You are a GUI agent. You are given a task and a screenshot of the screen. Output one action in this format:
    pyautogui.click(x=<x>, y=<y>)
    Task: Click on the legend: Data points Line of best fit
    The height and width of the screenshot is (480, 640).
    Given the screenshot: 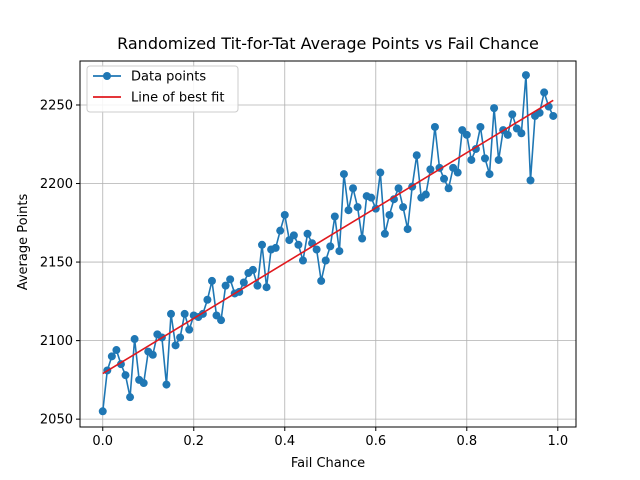 What is the action you would take?
    pyautogui.click(x=162, y=89)
    